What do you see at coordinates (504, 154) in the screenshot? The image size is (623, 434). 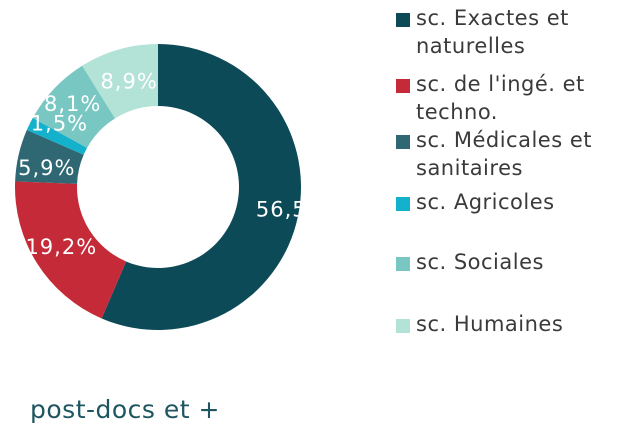 I see `legend-label: sc. Médicales et sanitaires` at bounding box center [504, 154].